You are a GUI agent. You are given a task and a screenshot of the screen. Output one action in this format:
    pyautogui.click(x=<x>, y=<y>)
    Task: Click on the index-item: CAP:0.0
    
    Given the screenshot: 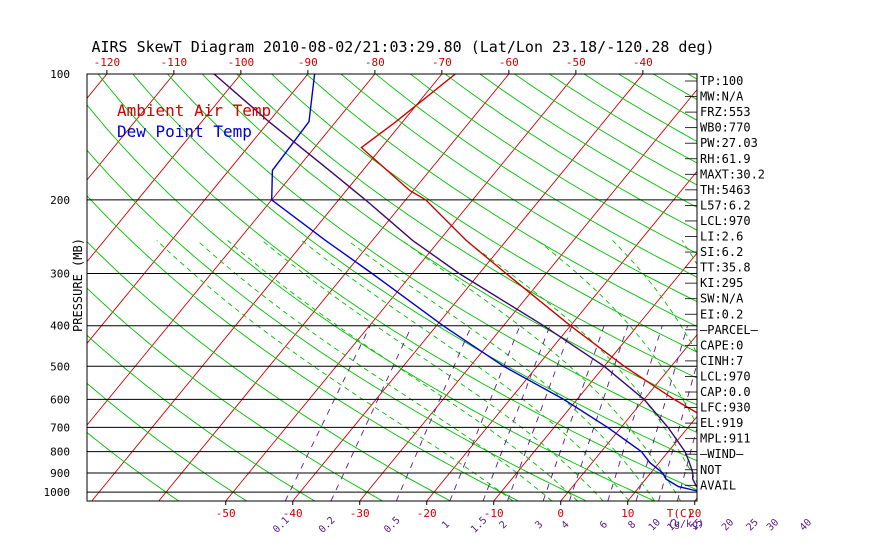 What is the action you would take?
    pyautogui.click(x=725, y=392)
    